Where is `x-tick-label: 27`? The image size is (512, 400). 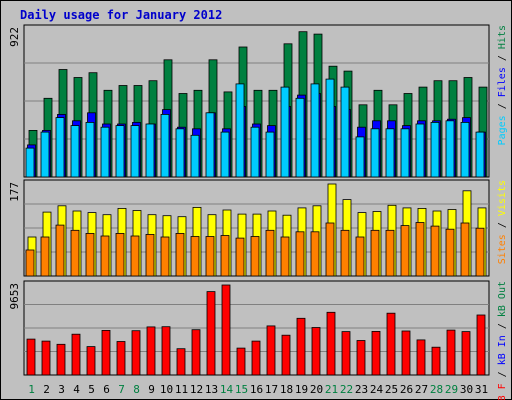 x-tick-label: 27 is located at coordinates (421, 389).